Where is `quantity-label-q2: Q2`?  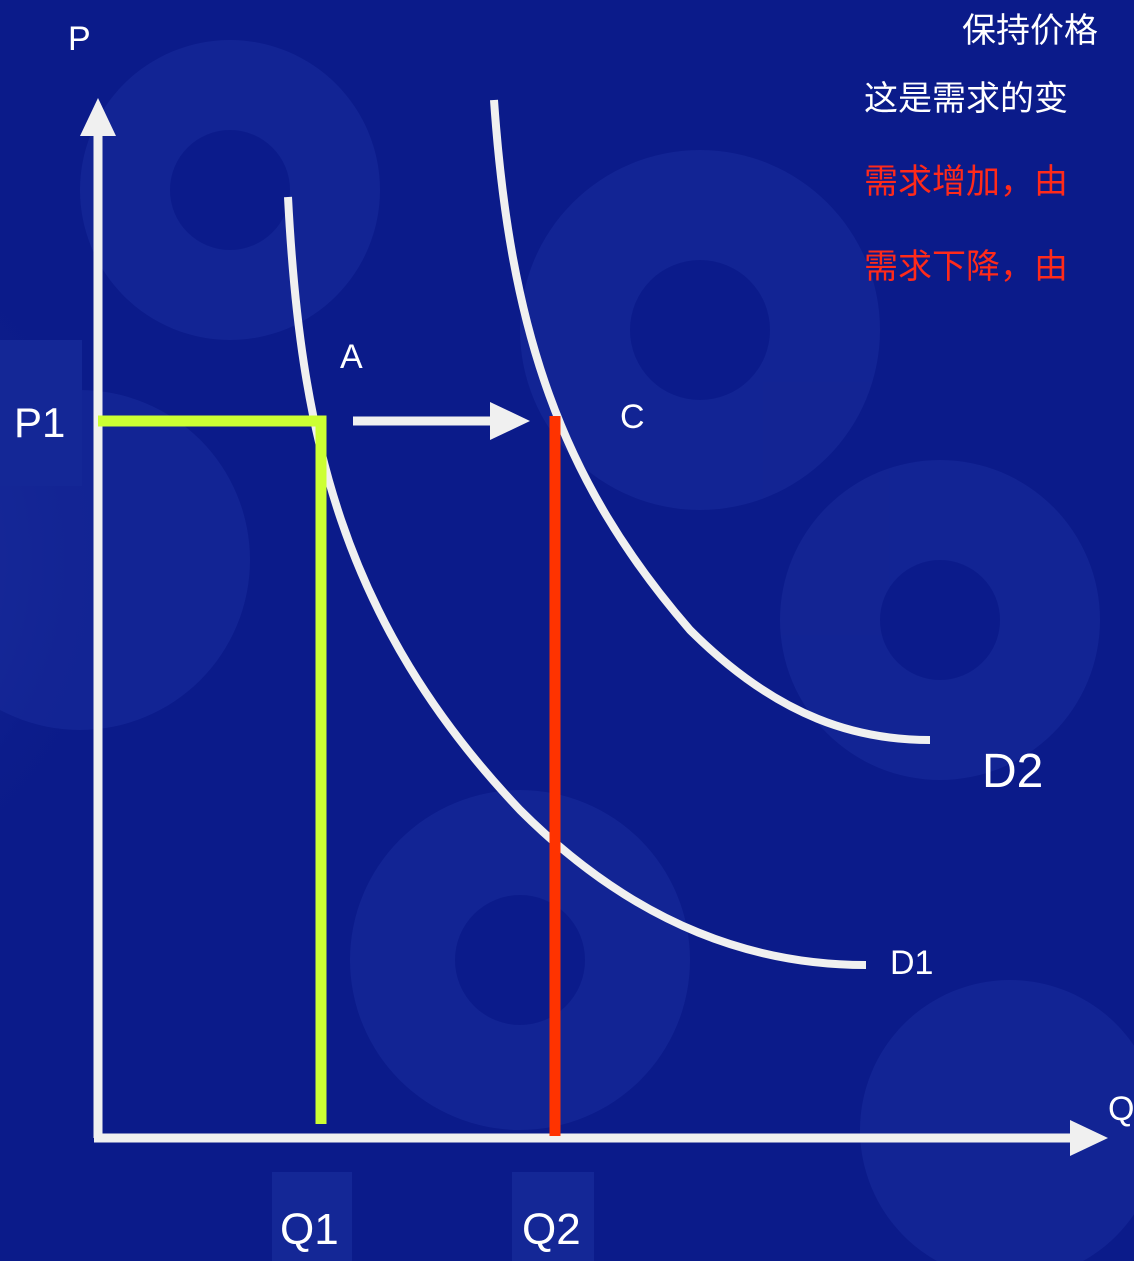
quantity-label-q2: Q2 is located at coordinates (551, 1229).